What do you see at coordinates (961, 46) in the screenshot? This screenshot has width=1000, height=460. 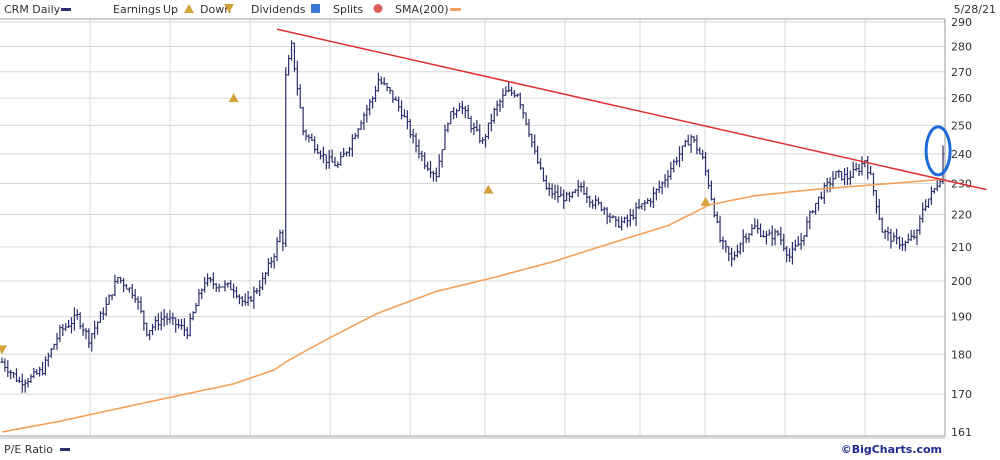 I see `y-tick-label: 280` at bounding box center [961, 46].